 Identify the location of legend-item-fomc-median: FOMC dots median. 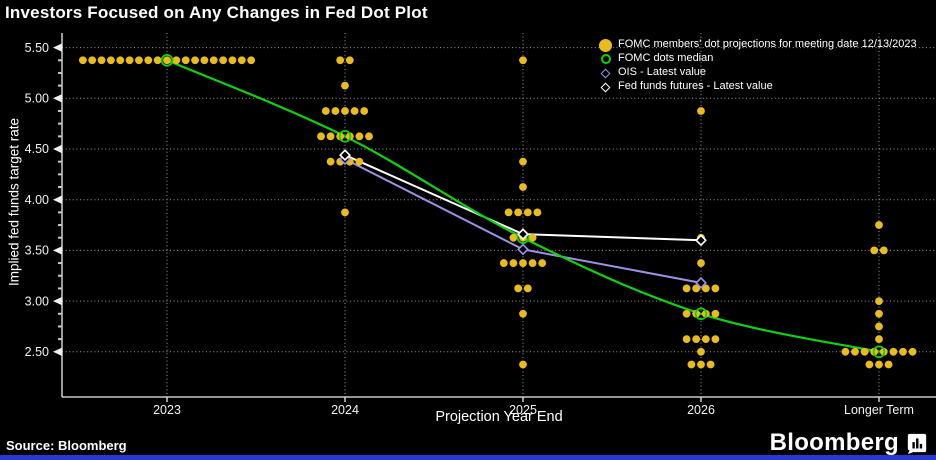
(758, 59).